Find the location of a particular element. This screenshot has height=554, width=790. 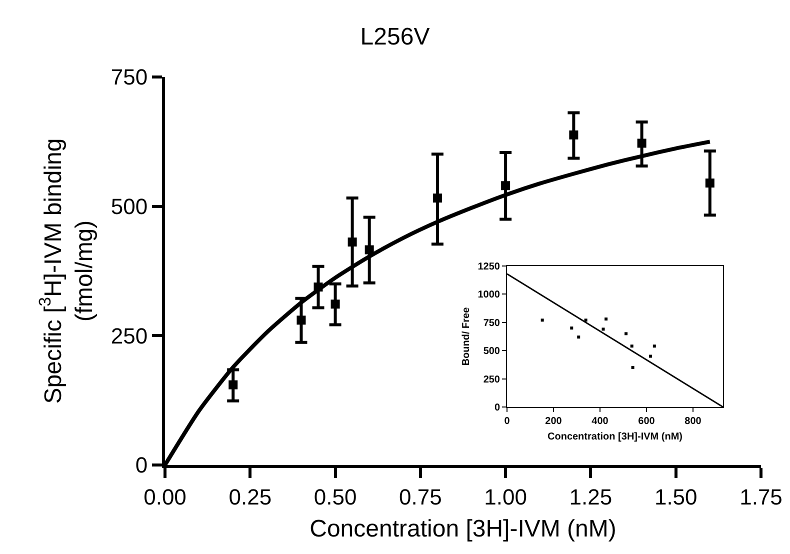

x-tick-label: 600 is located at coordinates (647, 421).